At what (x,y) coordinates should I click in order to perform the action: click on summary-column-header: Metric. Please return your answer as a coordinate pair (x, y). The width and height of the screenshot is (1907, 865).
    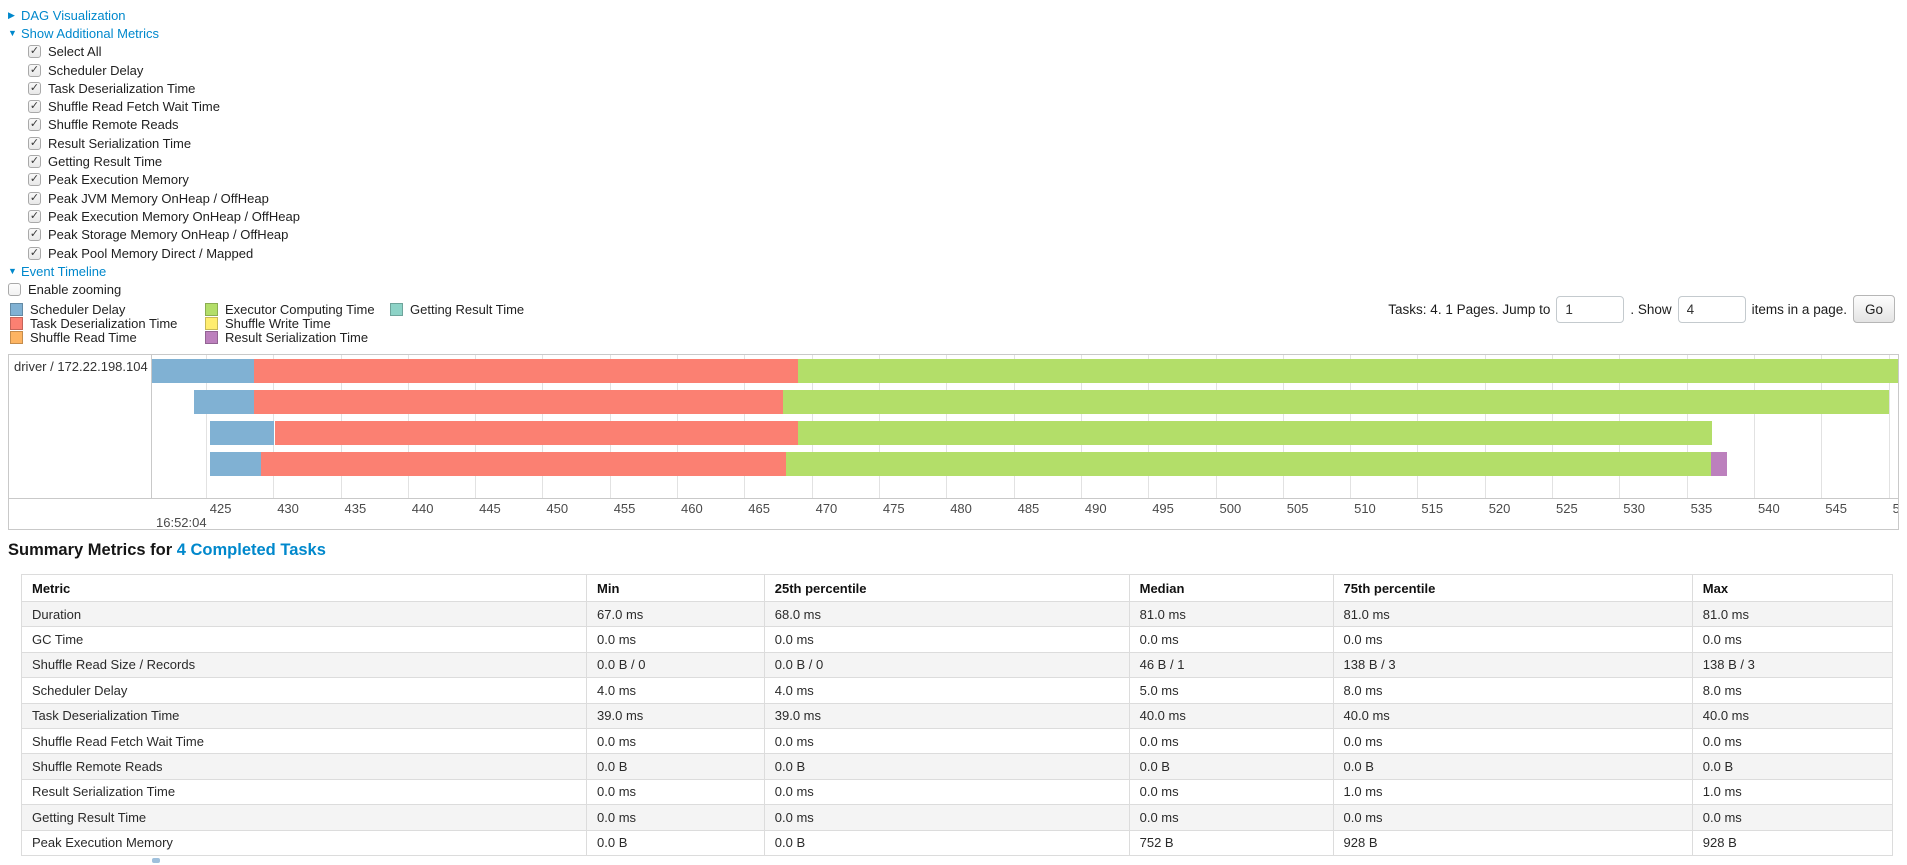
    Looking at the image, I should click on (304, 588).